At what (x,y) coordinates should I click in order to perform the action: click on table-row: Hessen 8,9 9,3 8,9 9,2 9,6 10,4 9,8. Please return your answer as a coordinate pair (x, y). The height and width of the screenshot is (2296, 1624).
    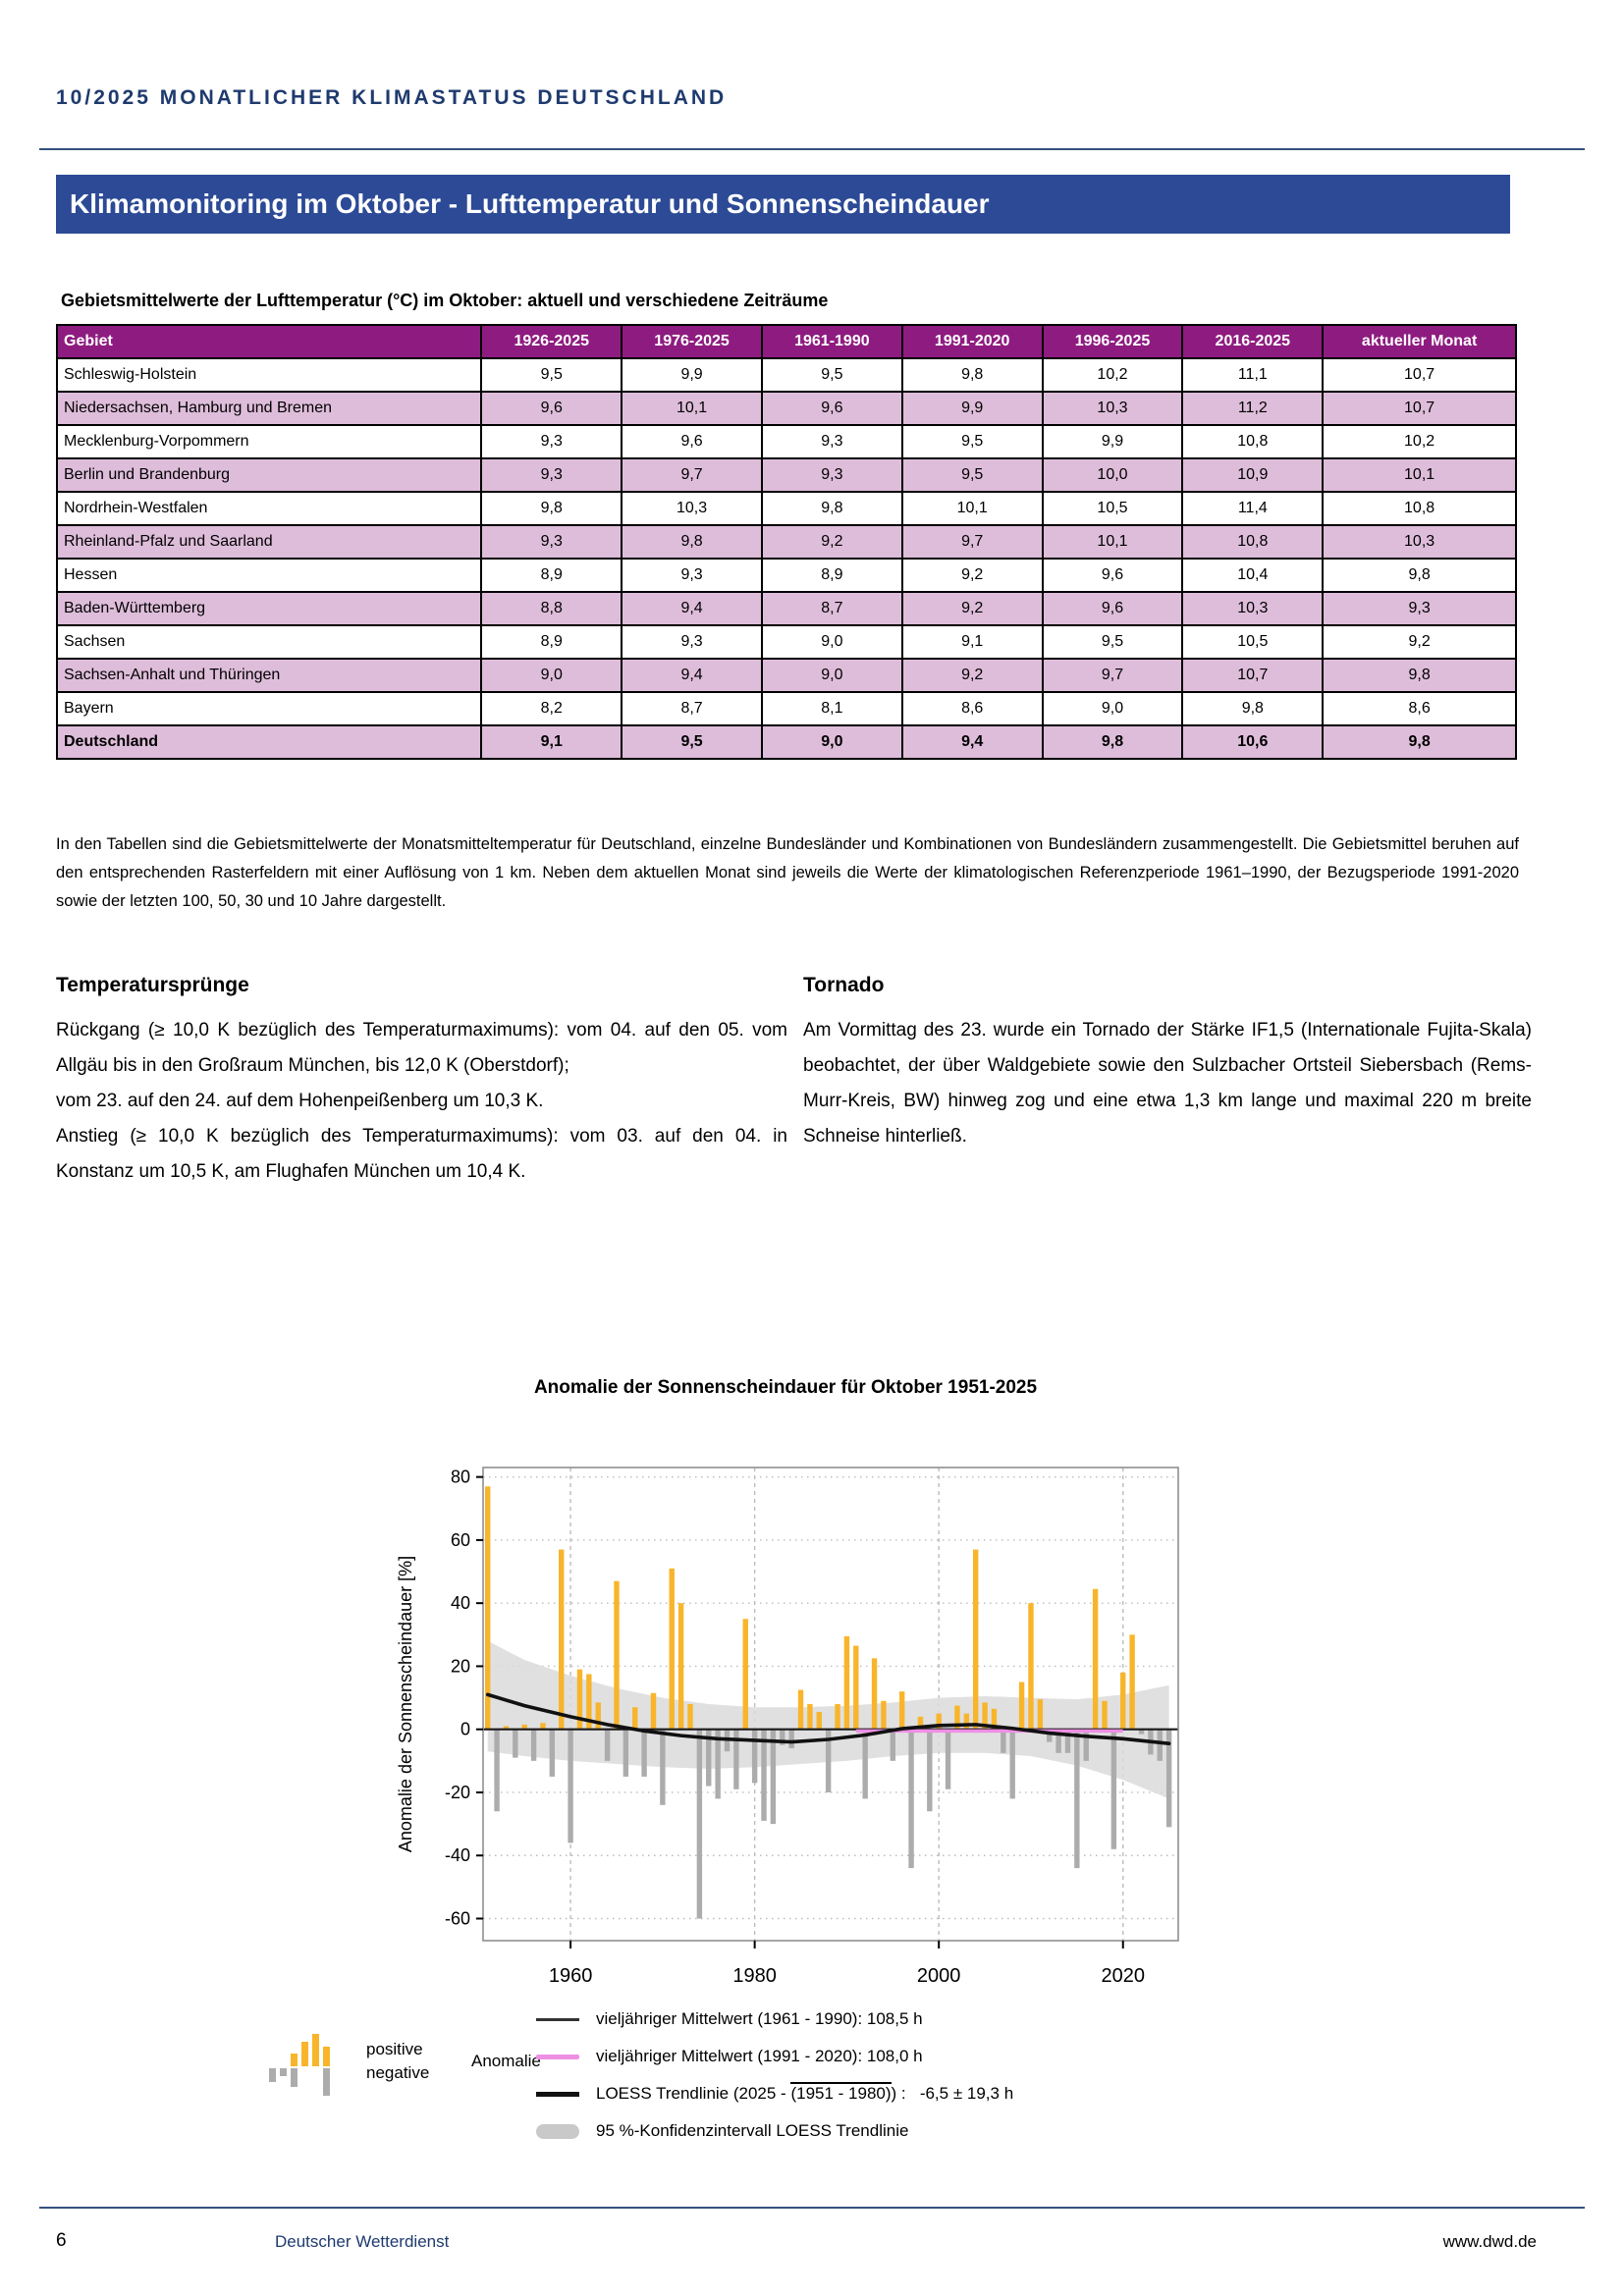
    Looking at the image, I should click on (786, 575).